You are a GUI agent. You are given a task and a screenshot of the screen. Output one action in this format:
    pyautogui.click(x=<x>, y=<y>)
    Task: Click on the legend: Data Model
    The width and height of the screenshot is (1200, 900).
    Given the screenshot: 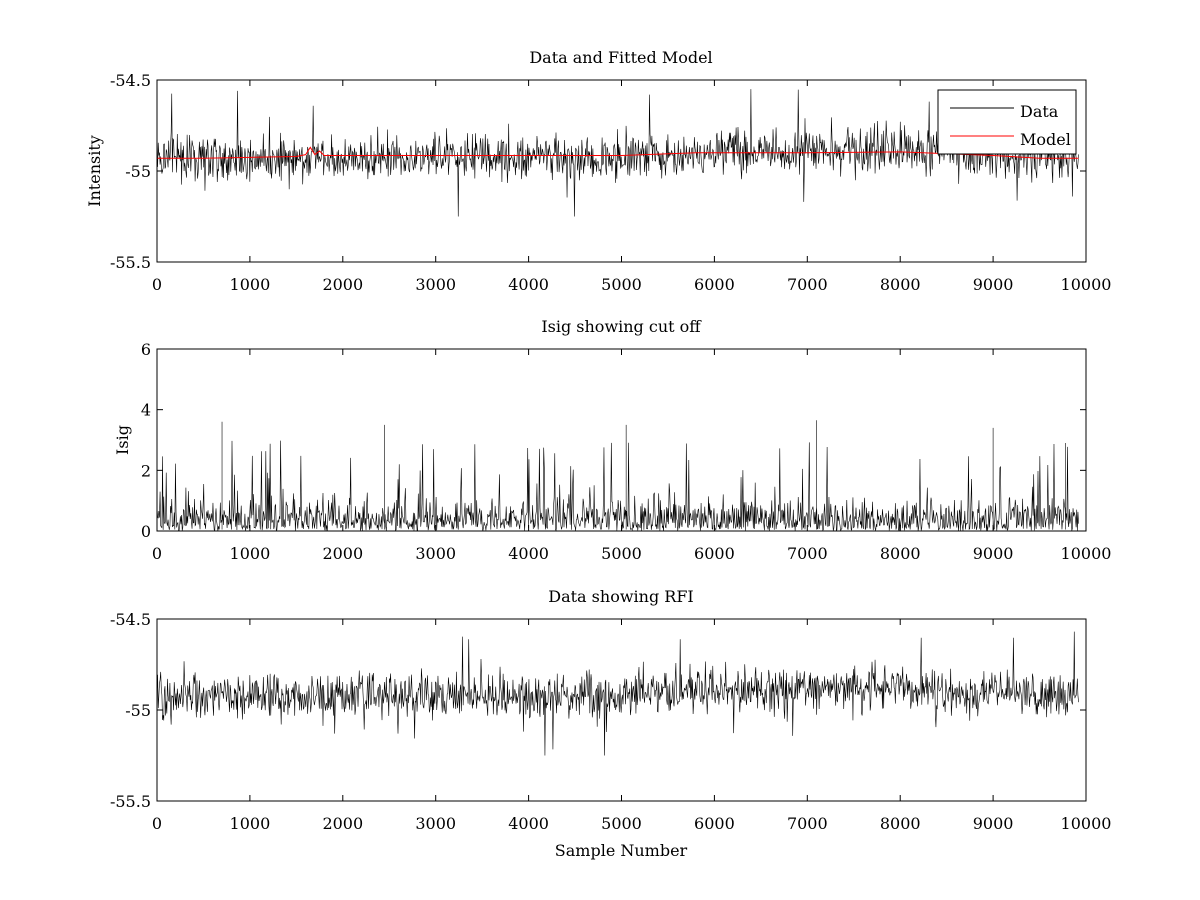 What is the action you would take?
    pyautogui.click(x=1007, y=122)
    